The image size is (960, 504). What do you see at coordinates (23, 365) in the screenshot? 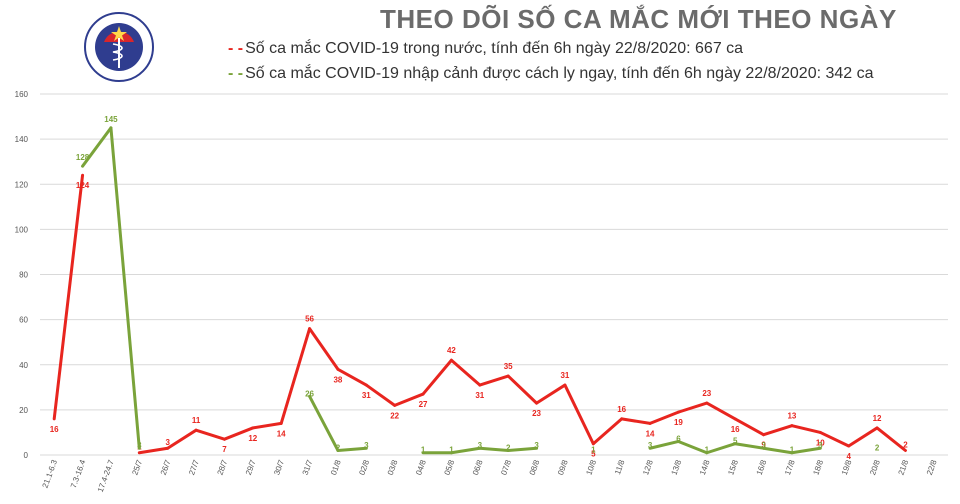
I see `y-tick-label: 40` at bounding box center [23, 365].